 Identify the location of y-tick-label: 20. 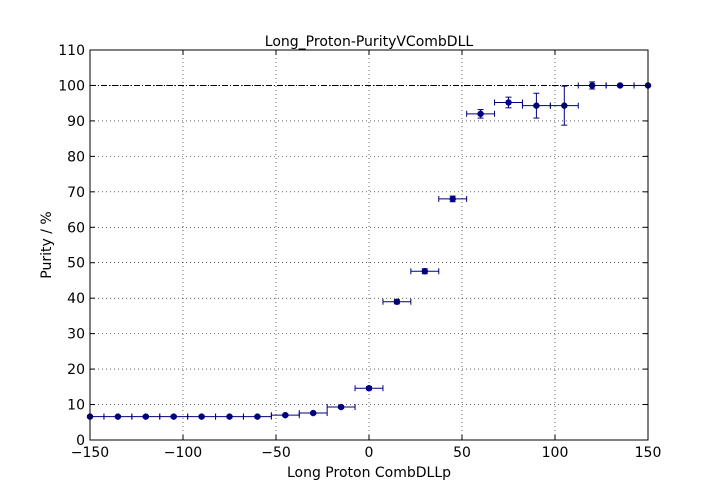
(76, 370).